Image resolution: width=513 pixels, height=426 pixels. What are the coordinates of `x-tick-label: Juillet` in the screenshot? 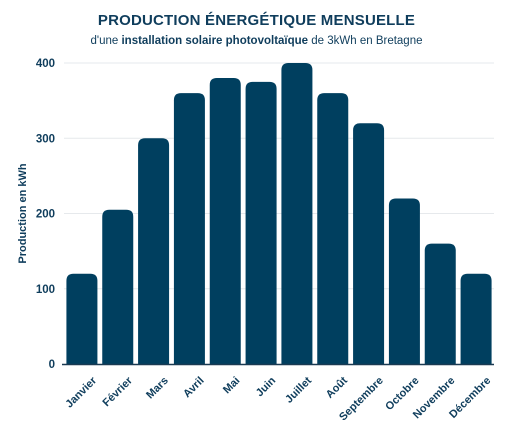 It's located at (298, 389).